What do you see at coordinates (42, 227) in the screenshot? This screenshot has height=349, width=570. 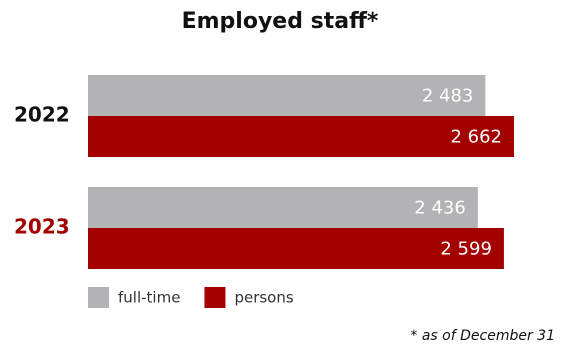 I see `category-label: 2023` at bounding box center [42, 227].